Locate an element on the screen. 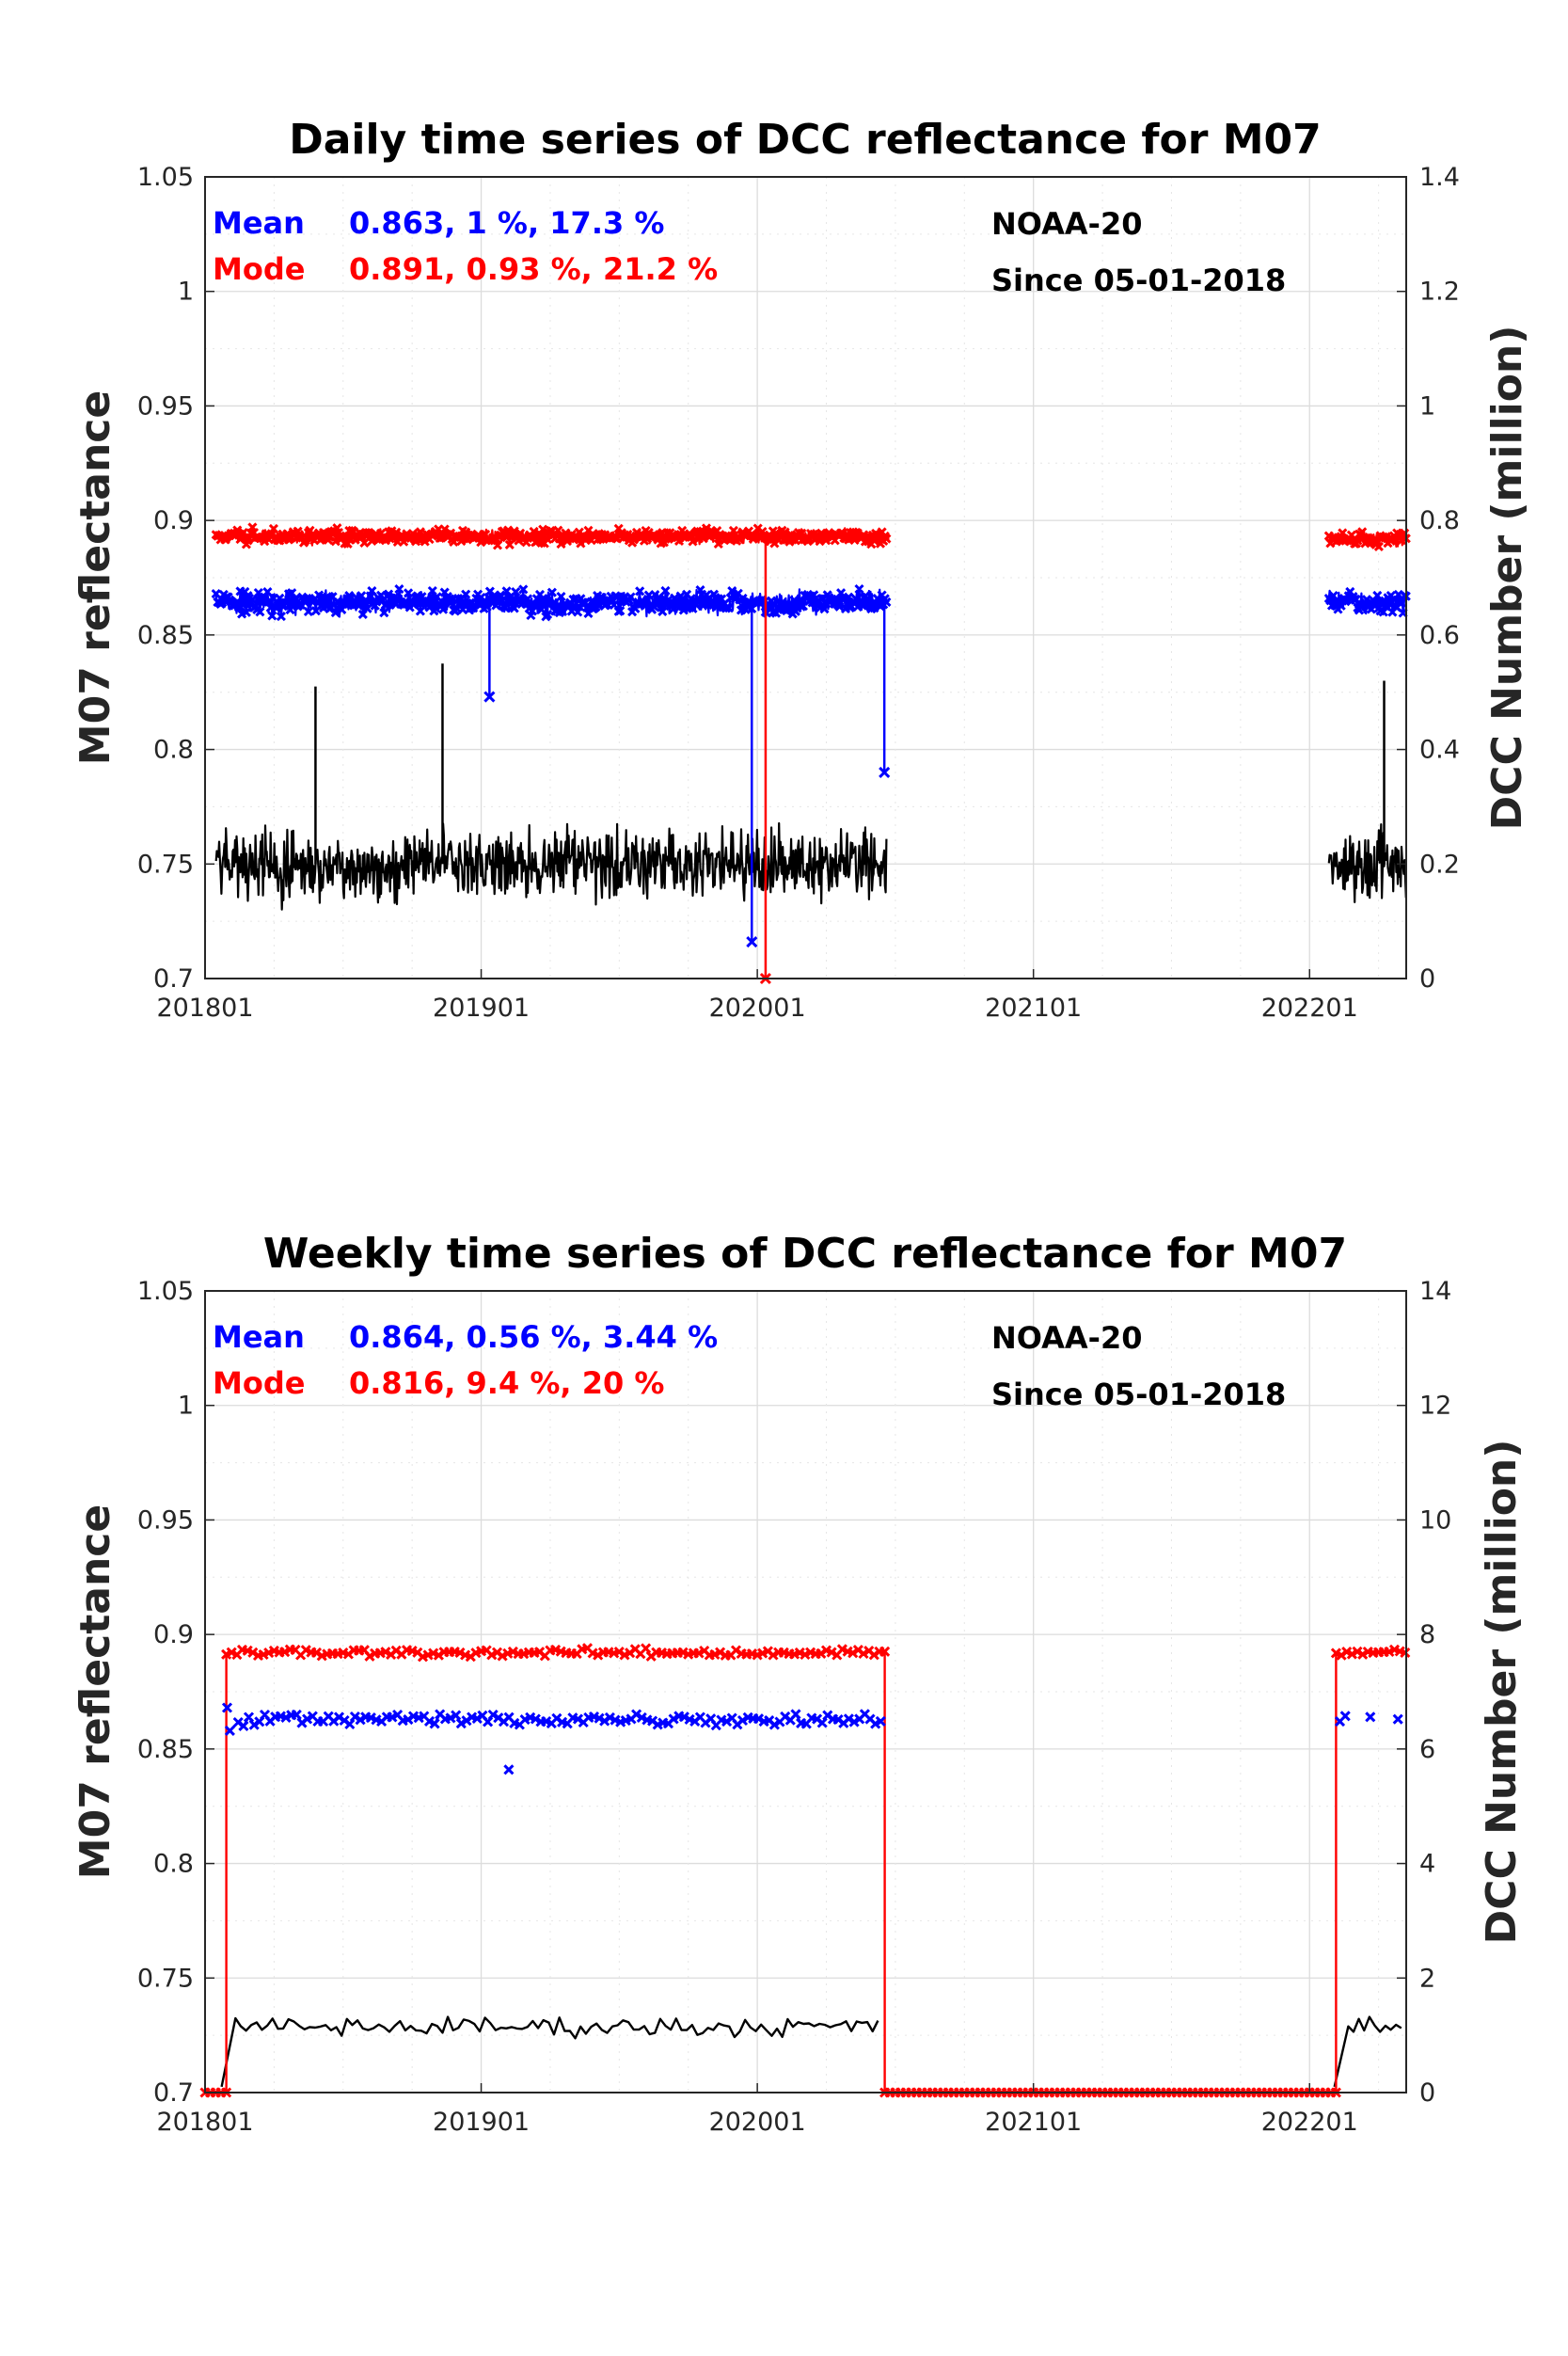 The width and height of the screenshot is (1568, 2356). y2-tick-label: 2 is located at coordinates (1427, 1978).